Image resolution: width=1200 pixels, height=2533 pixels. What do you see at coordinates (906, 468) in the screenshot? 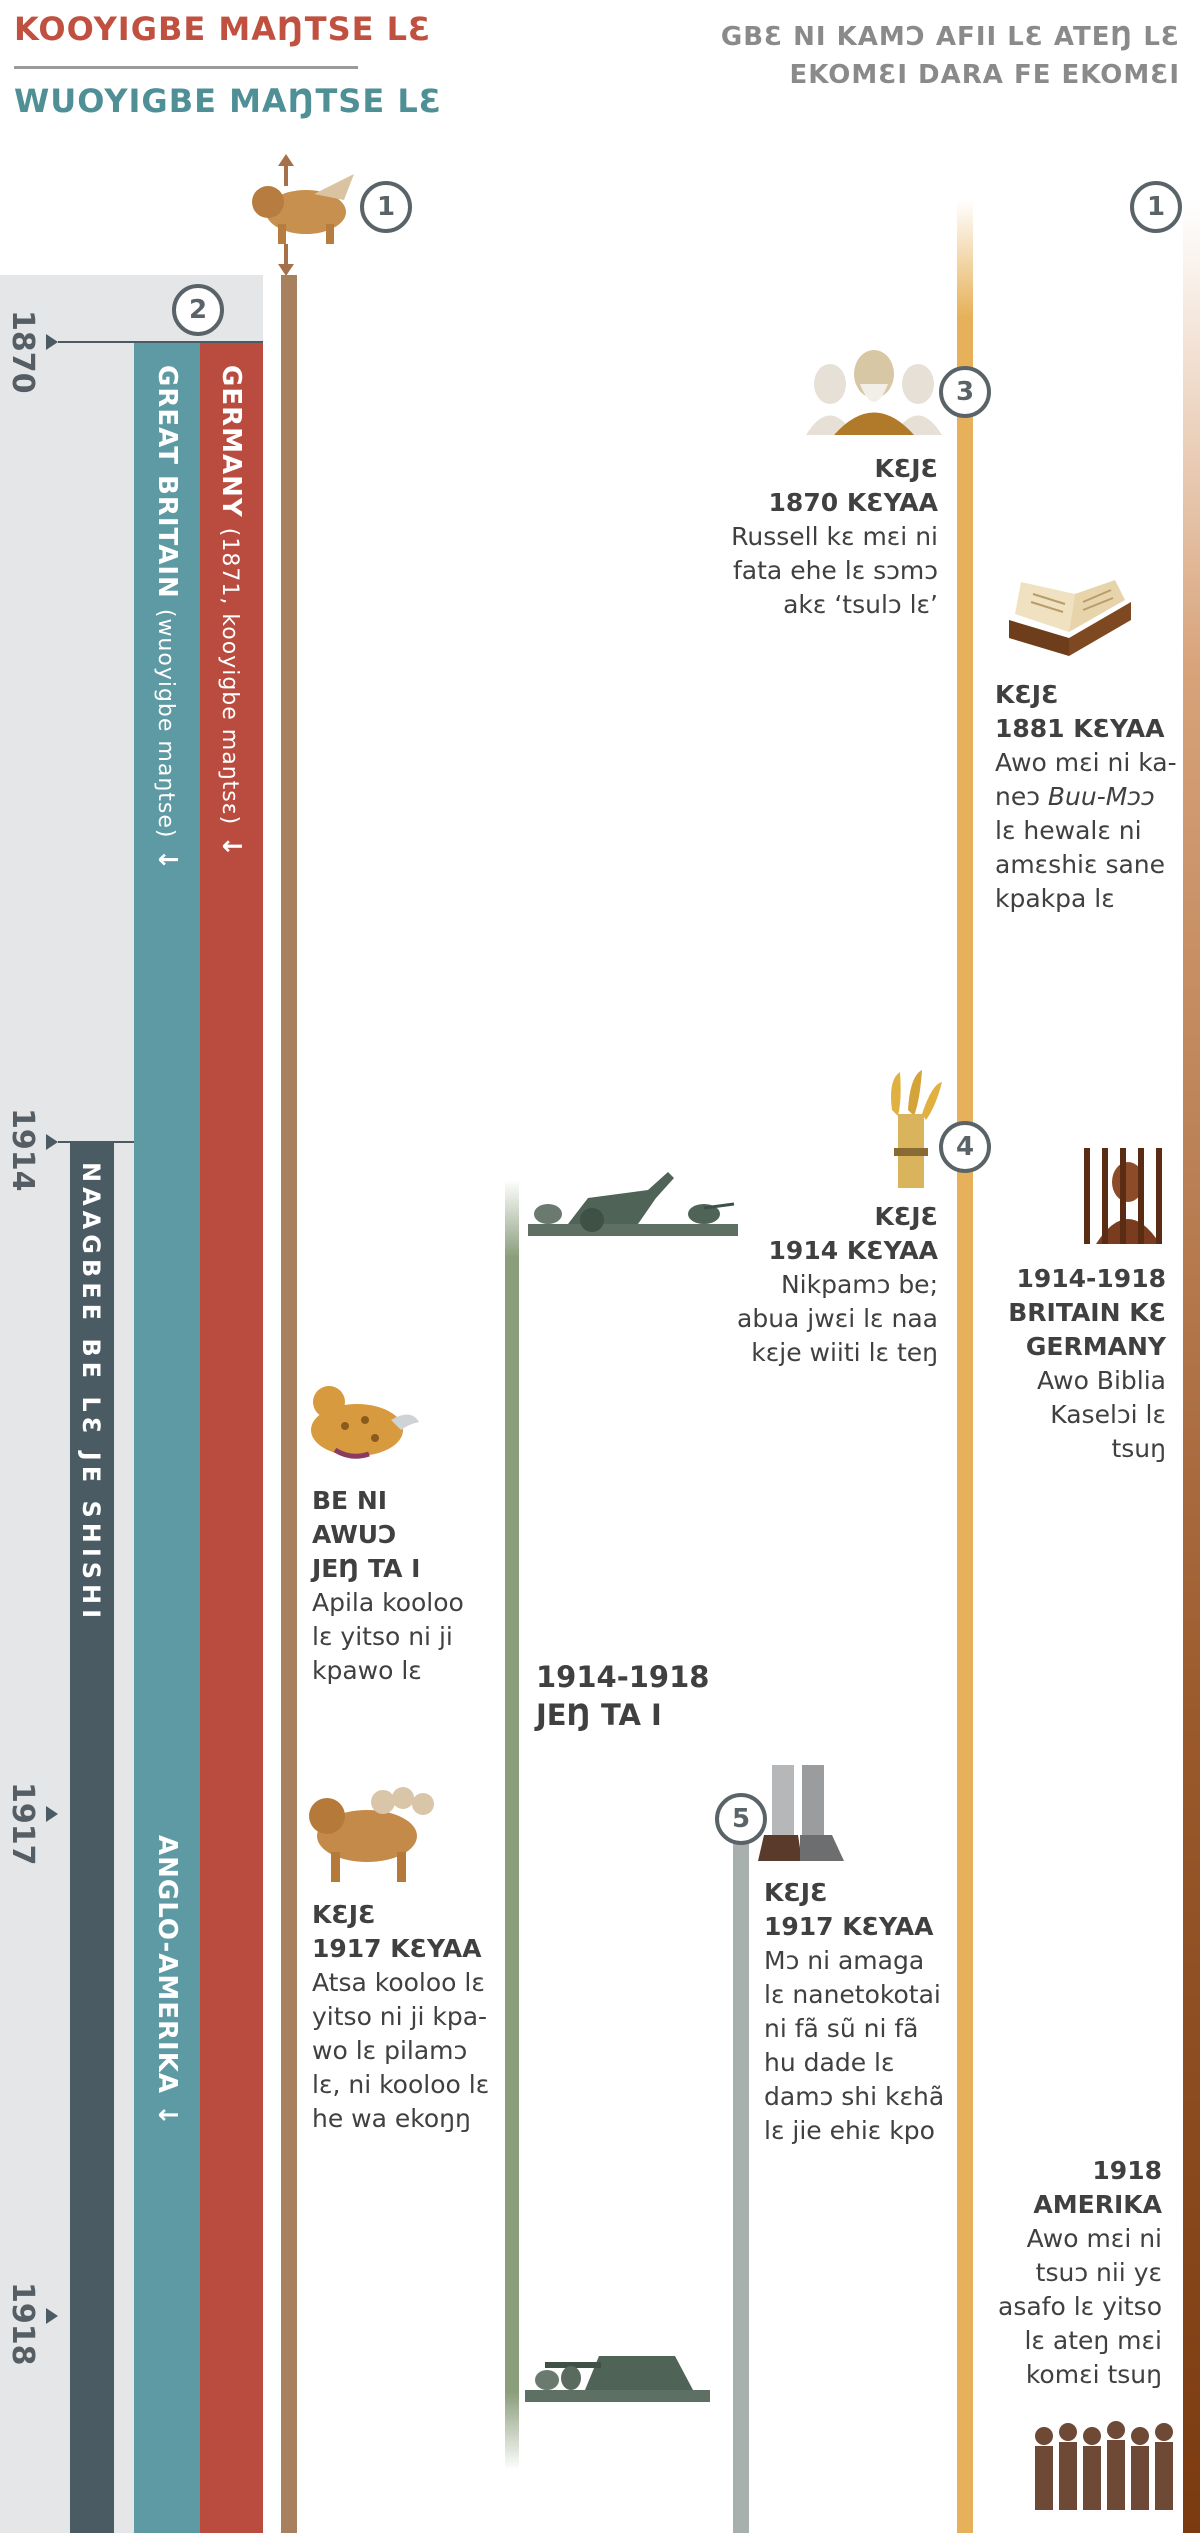
I see `event-russell-head1: KƐJƐ` at bounding box center [906, 468].